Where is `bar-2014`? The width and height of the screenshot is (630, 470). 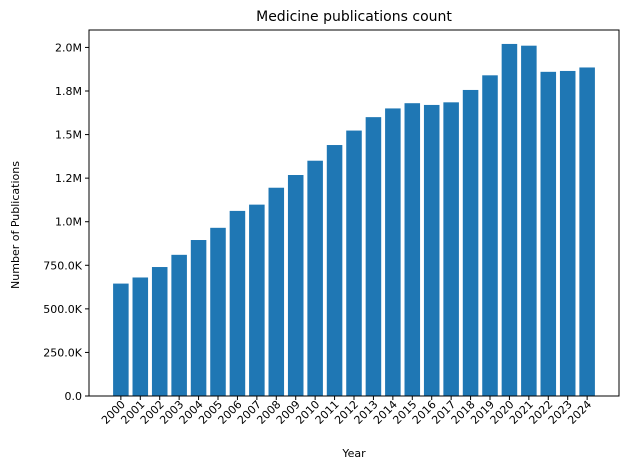
bar-2014 is located at coordinates (393, 252).